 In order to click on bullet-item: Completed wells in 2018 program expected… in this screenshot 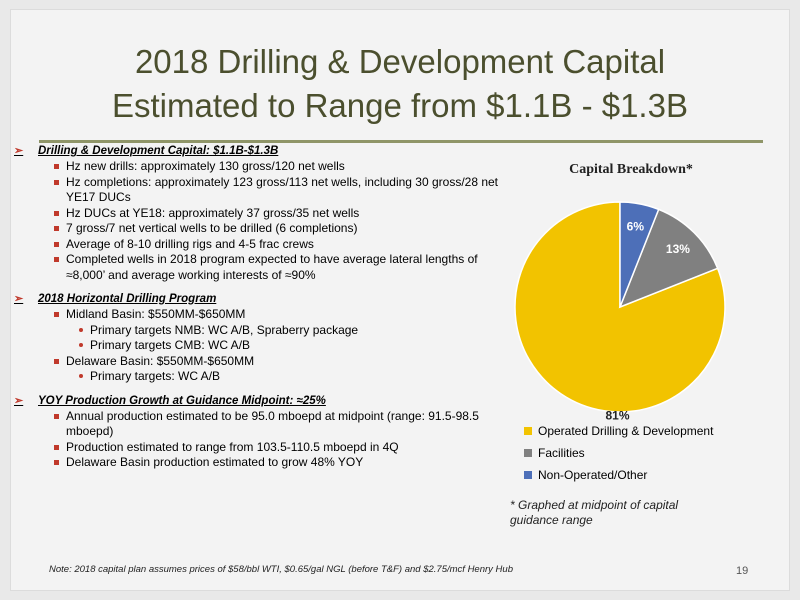, I will do `click(284, 267)`.